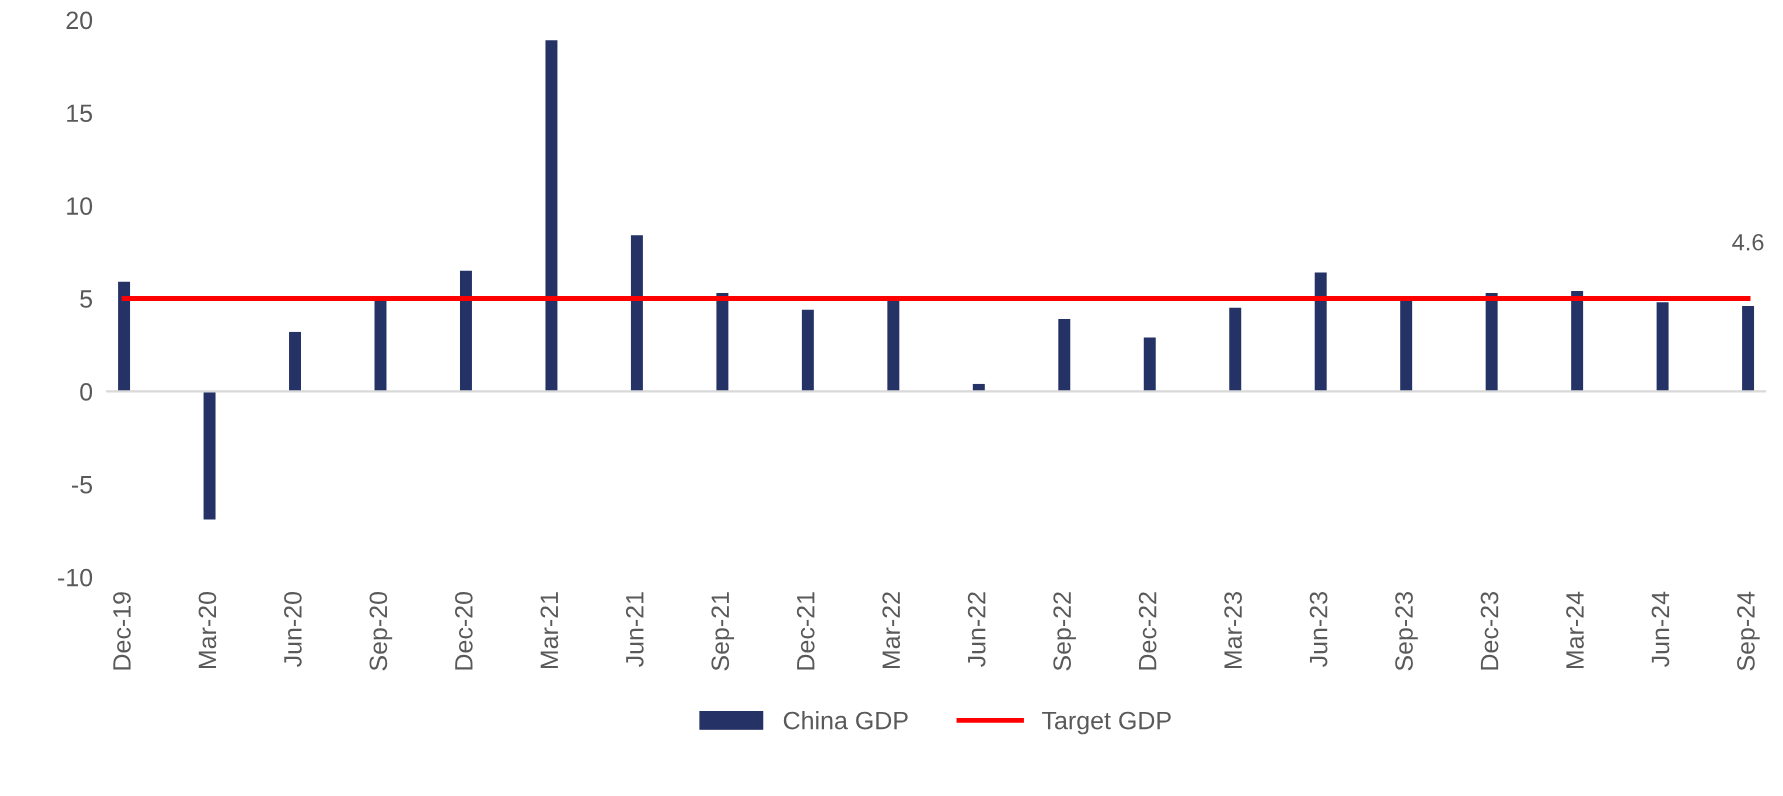 The height and width of the screenshot is (796, 1783). What do you see at coordinates (634, 630) in the screenshot?
I see `x-tick-label: Jun-21` at bounding box center [634, 630].